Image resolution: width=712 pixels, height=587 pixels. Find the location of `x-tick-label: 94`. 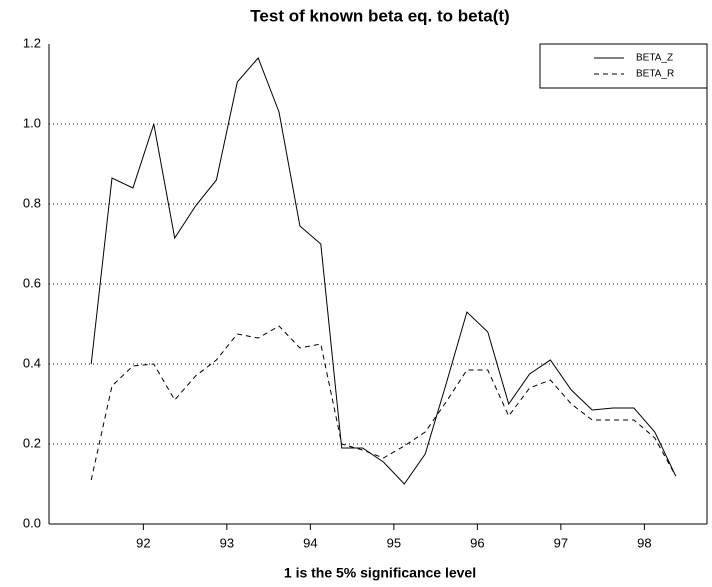

x-tick-label: 94 is located at coordinates (310, 542).